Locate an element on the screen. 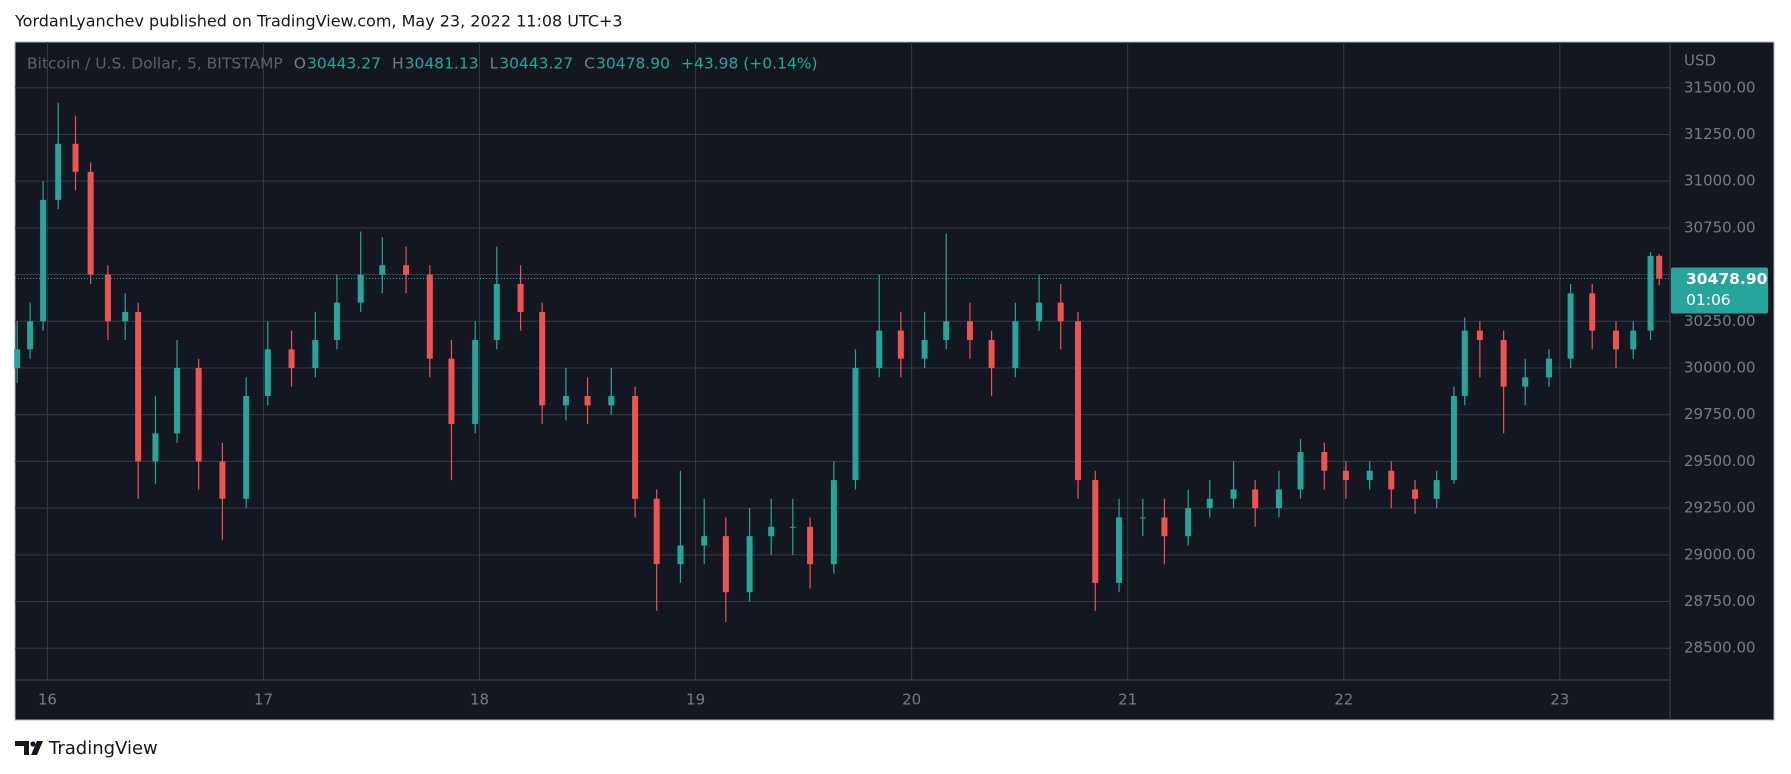 The image size is (1791, 774). y-tick-label: 28500.00 is located at coordinates (1720, 648).